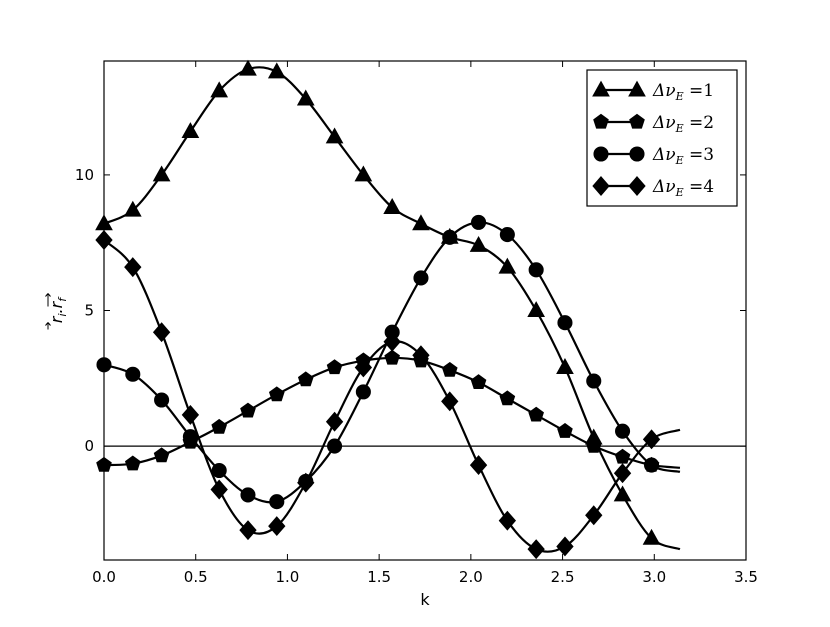 The height and width of the screenshot is (627, 830). I want to click on y-axis-label: ri.rf, so click(57, 311).